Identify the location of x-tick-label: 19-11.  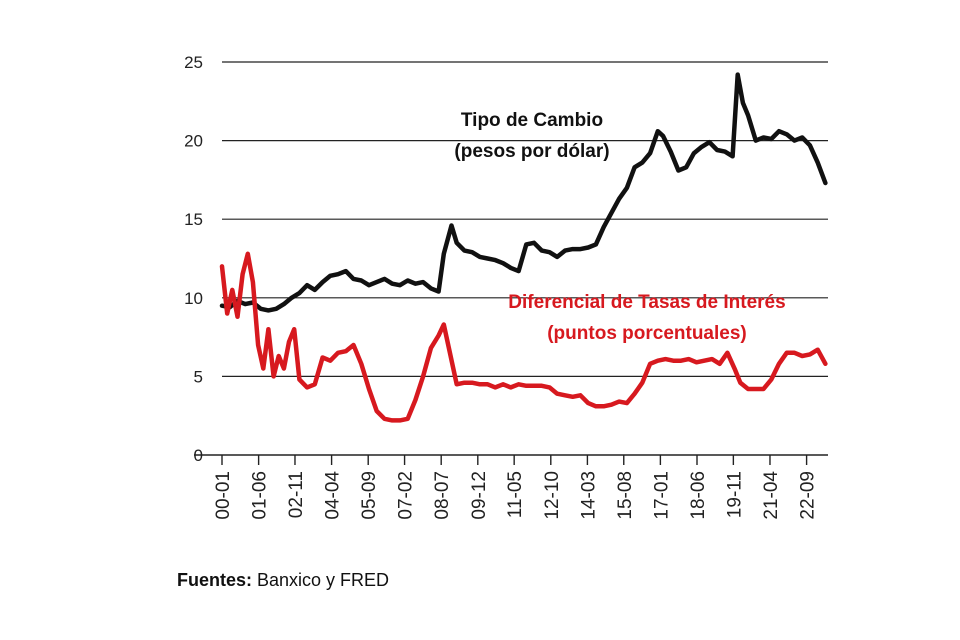
(734, 494).